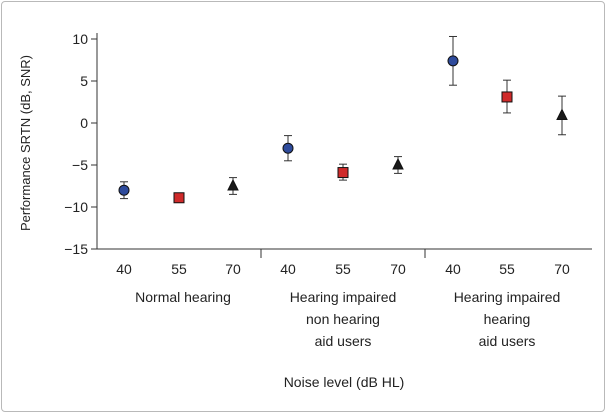 The image size is (608, 415). Describe the element at coordinates (80, 165) in the screenshot. I see `y-tick-label: −5` at that location.